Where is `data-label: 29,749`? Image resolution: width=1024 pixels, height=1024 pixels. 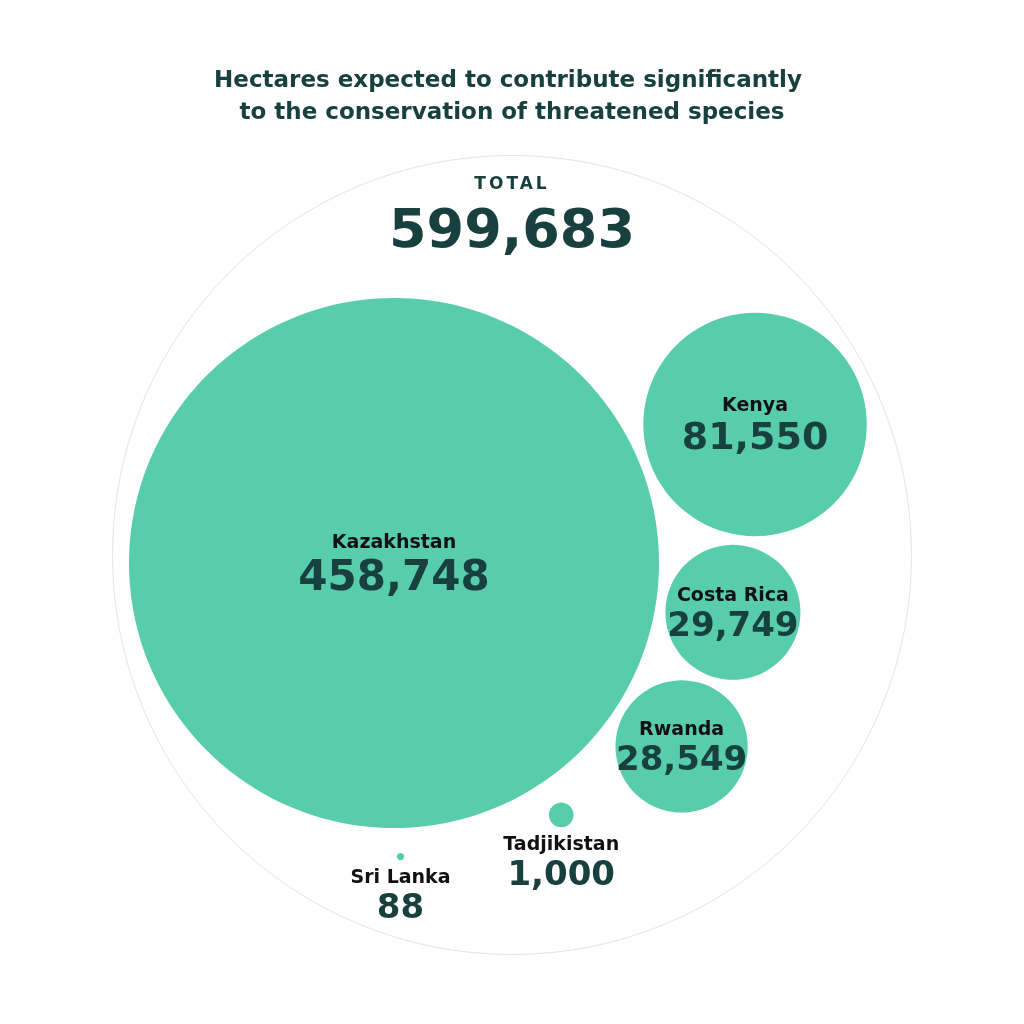 data-label: 29,749 is located at coordinates (733, 624).